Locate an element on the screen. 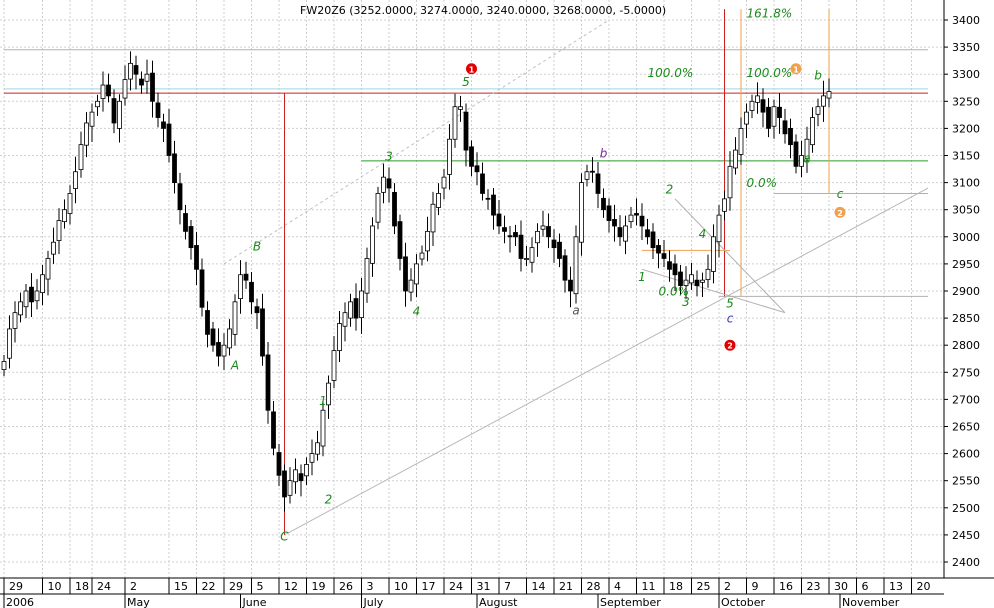 The image size is (994, 608). y-tick-label: 2400 is located at coordinates (966, 562).